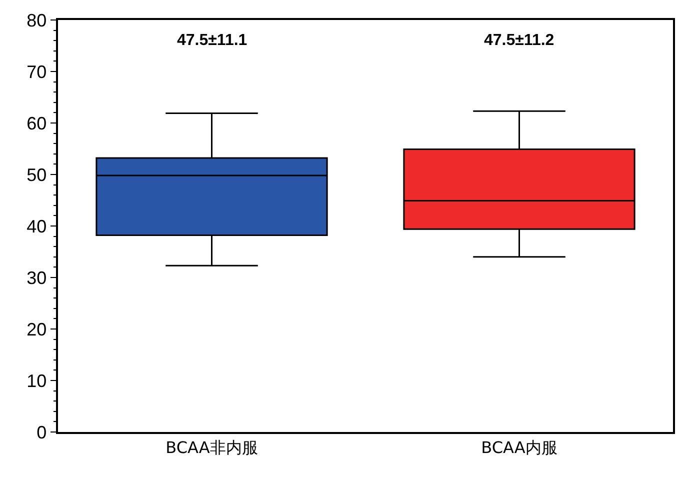 The height and width of the screenshot is (482, 683). I want to click on y-tick-label: 0, so click(41, 432).